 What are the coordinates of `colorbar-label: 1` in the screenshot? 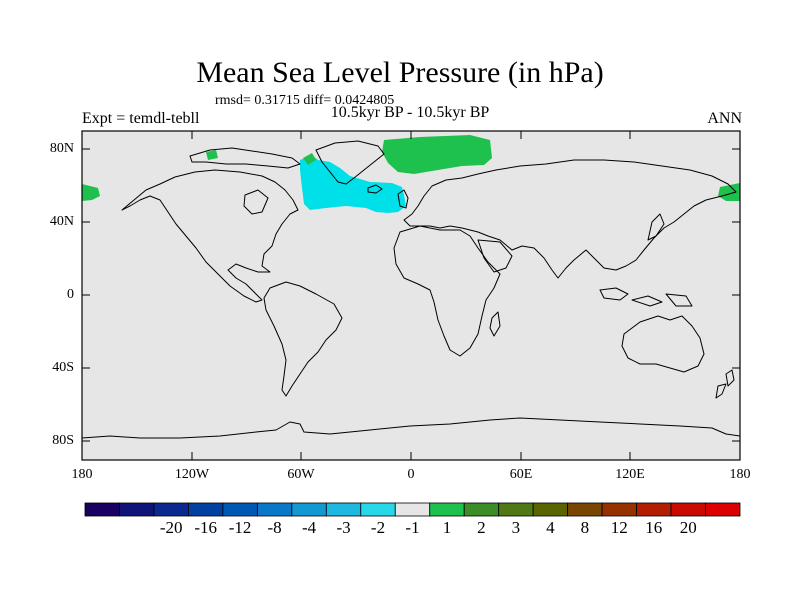 It's located at (447, 527).